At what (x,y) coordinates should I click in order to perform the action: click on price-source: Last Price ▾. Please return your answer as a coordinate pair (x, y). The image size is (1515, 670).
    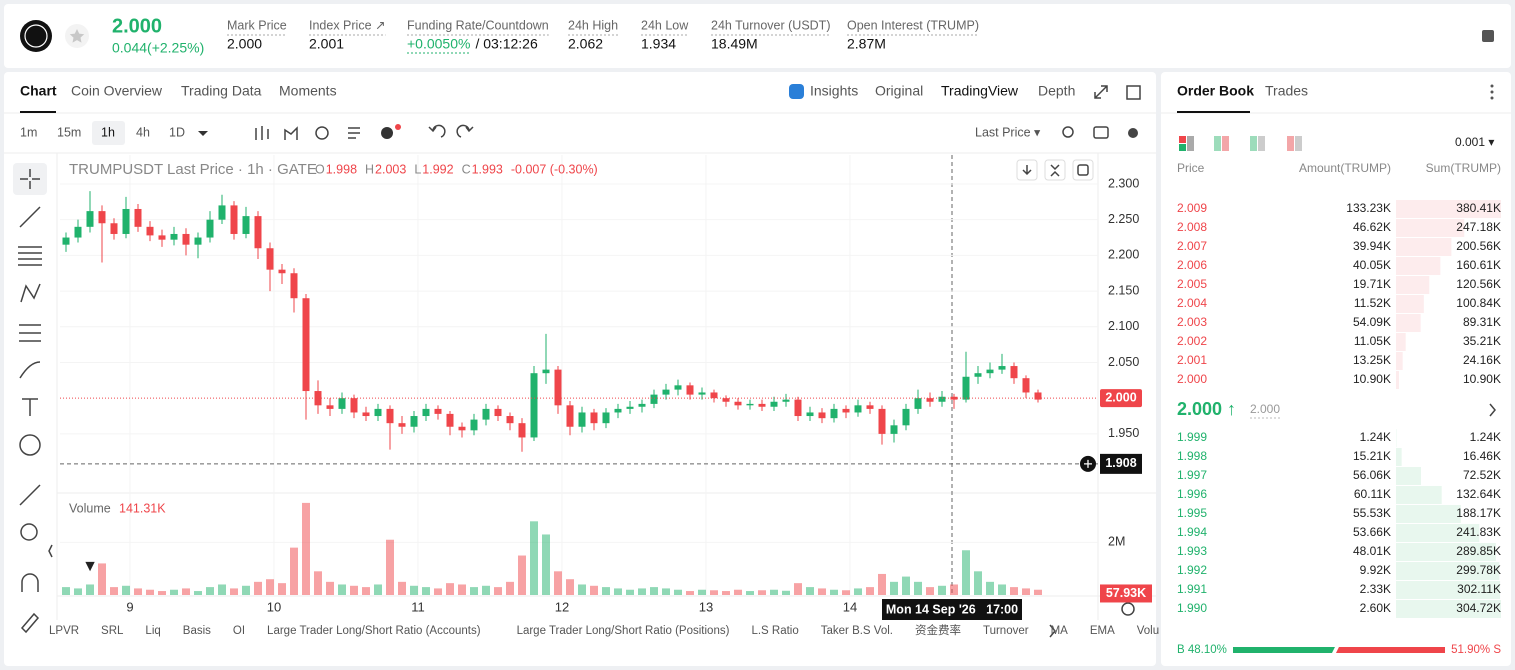
    Looking at the image, I should click on (1008, 132).